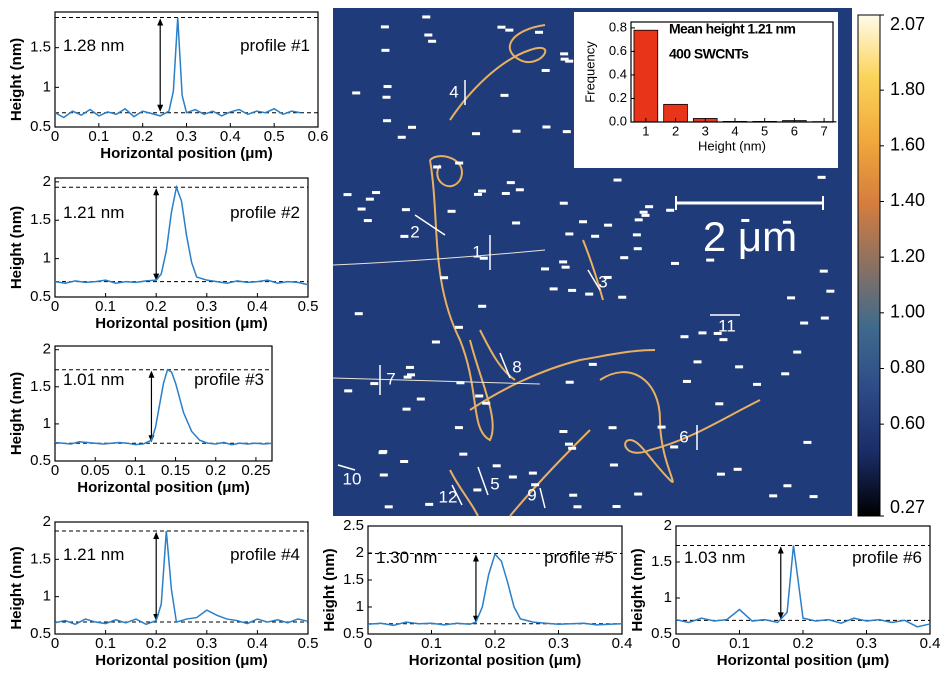  Describe the element at coordinates (274, 136) in the screenshot. I see `x-tick-label: 0.5` at that location.